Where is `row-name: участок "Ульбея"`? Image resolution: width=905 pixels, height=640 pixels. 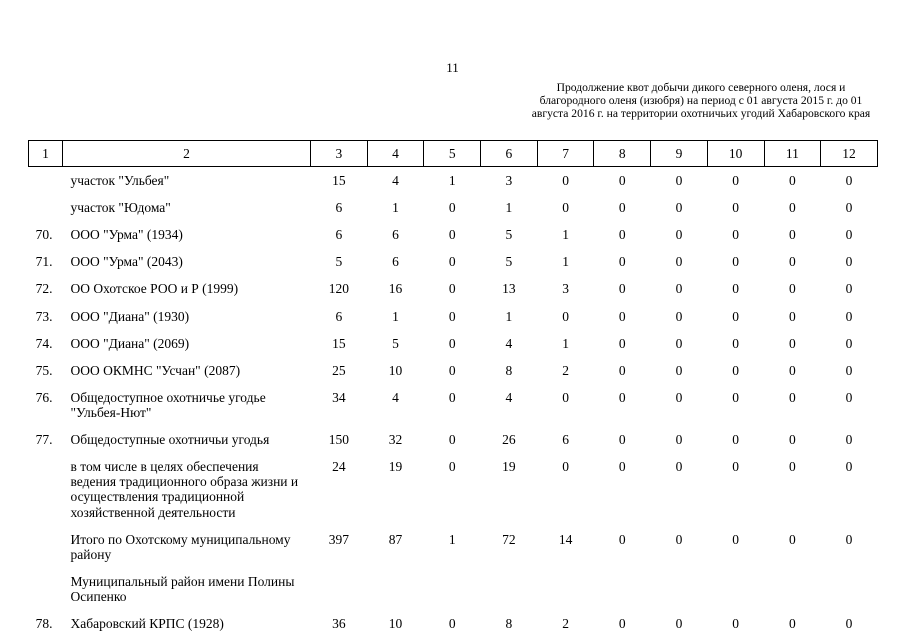 row-name: участок "Ульбея" is located at coordinates (120, 180).